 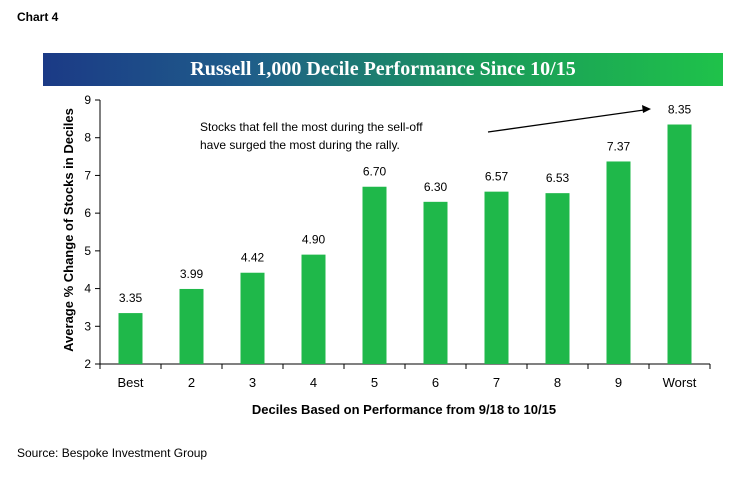 What do you see at coordinates (619, 146) in the screenshot?
I see `bar-data-label: 7.37` at bounding box center [619, 146].